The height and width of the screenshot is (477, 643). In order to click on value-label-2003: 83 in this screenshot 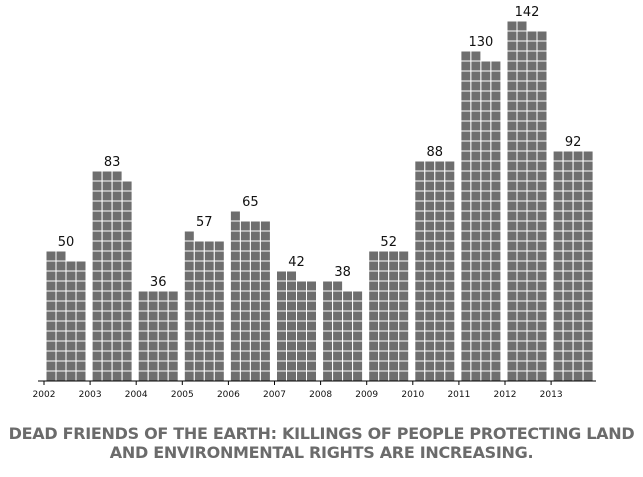, I will do `click(112, 162)`.